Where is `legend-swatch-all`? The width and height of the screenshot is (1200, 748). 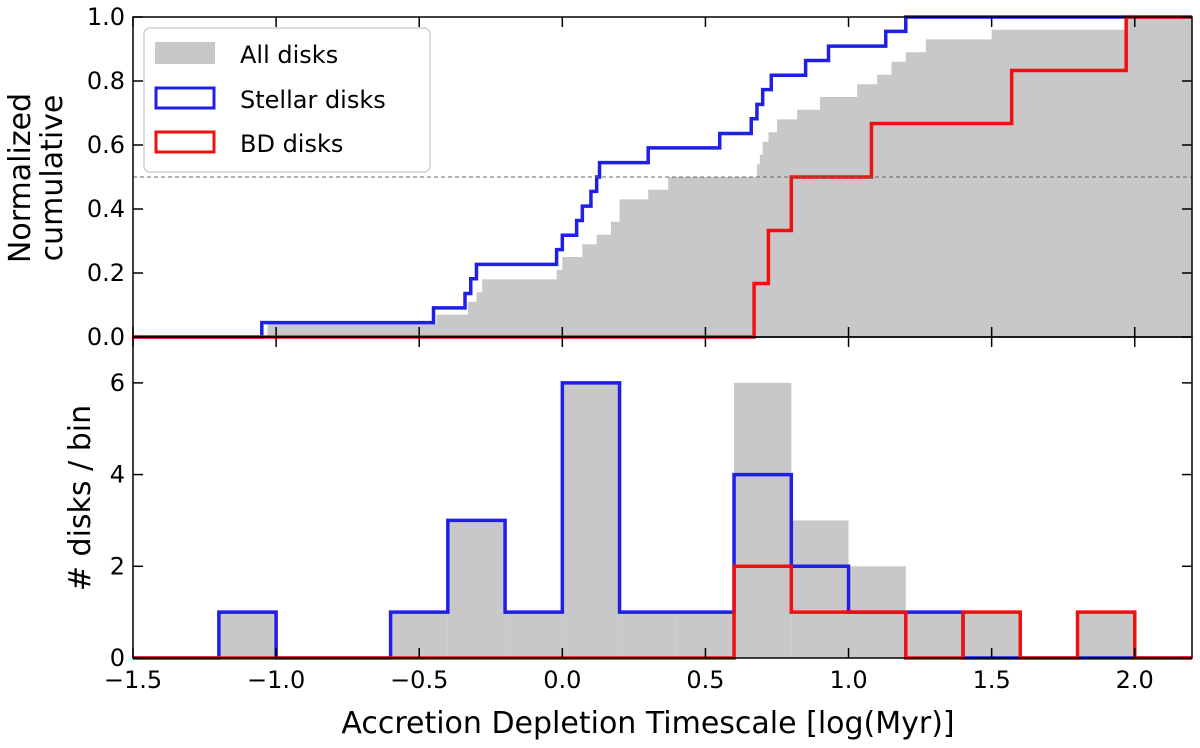 legend-swatch-all is located at coordinates (185, 53).